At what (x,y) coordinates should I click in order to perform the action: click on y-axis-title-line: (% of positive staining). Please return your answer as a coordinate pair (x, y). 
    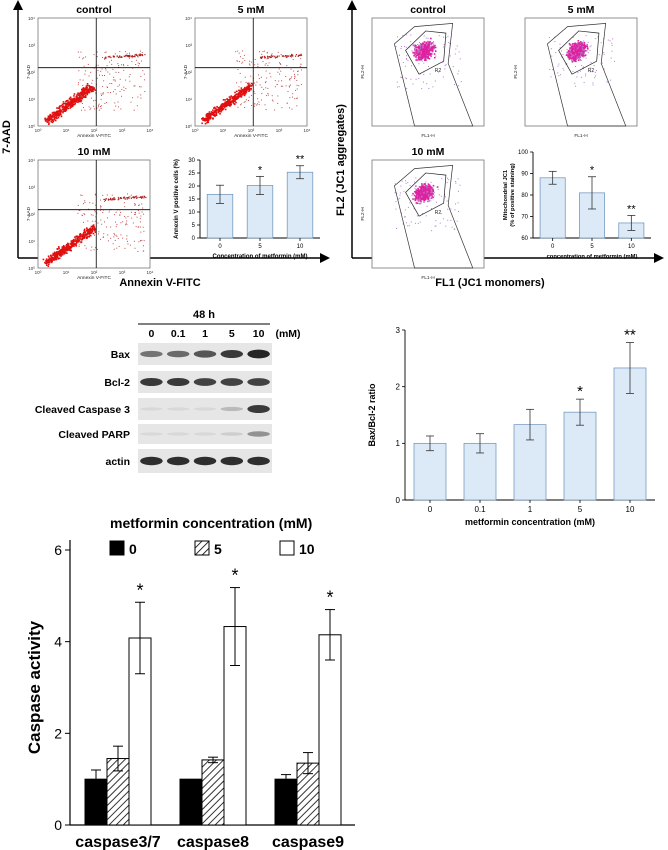
    Looking at the image, I should click on (513, 195).